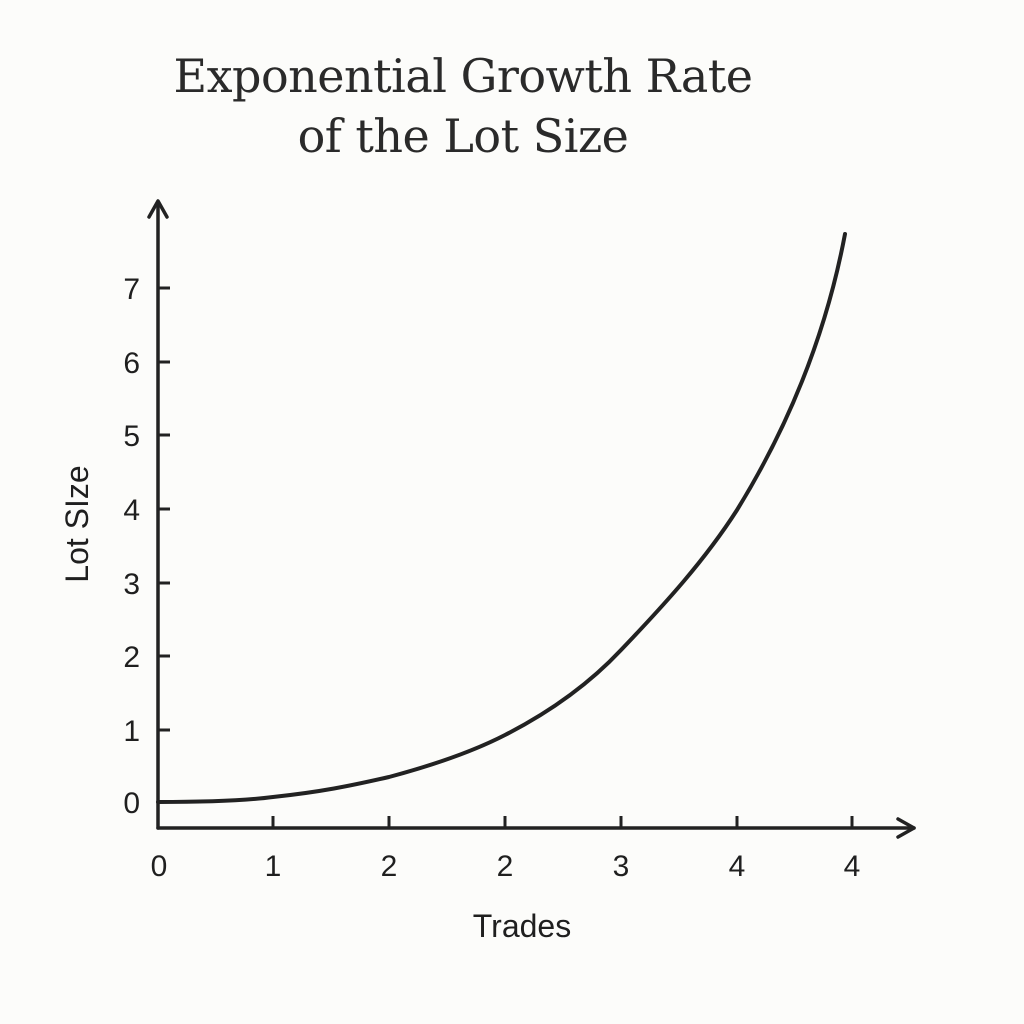 This screenshot has height=1024, width=1024. I want to click on y-tick-label: 5, so click(131, 436).